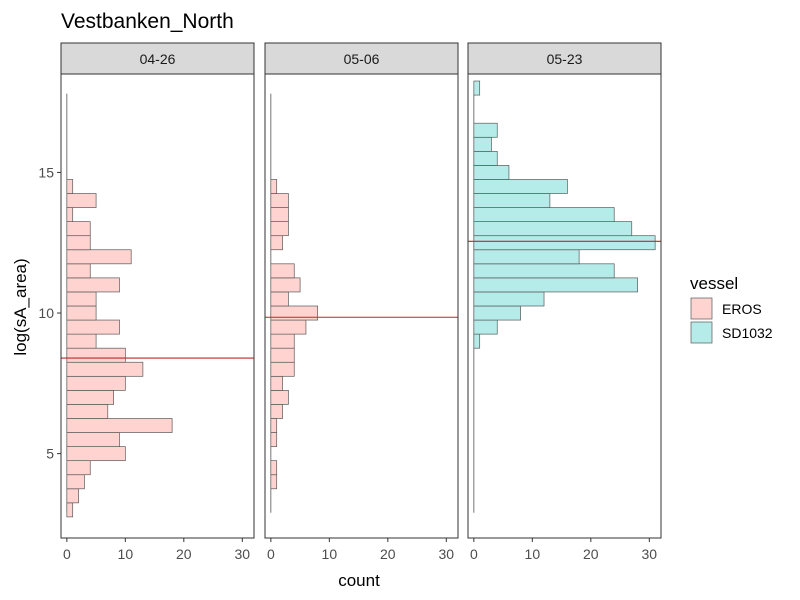  What do you see at coordinates (447, 554) in the screenshot?
I see `x-tick-label-0506-30: 30` at bounding box center [447, 554].